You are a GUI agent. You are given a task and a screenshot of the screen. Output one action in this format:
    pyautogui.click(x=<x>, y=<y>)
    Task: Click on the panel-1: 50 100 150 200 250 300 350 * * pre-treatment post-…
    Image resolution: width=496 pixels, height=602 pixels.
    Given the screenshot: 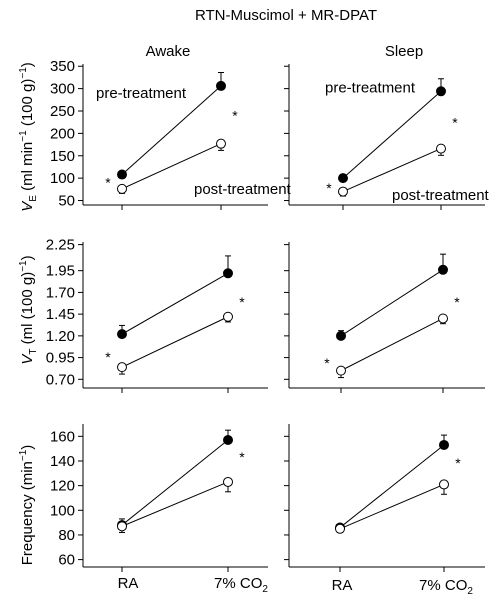 What is the action you would take?
    pyautogui.click(x=171, y=134)
    